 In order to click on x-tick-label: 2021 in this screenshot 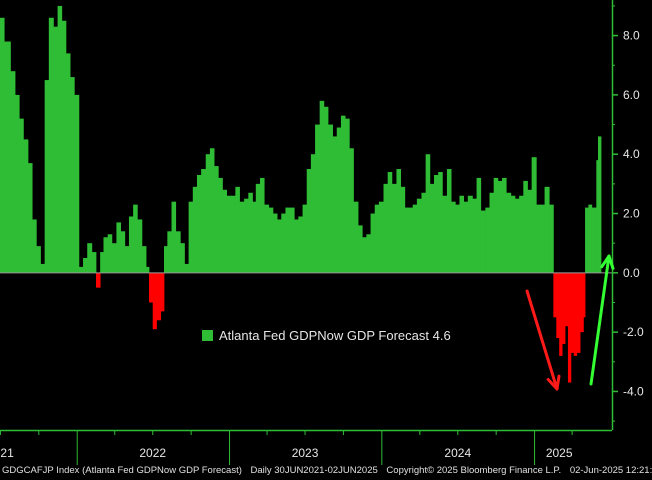, I will do `click(7, 453)`.